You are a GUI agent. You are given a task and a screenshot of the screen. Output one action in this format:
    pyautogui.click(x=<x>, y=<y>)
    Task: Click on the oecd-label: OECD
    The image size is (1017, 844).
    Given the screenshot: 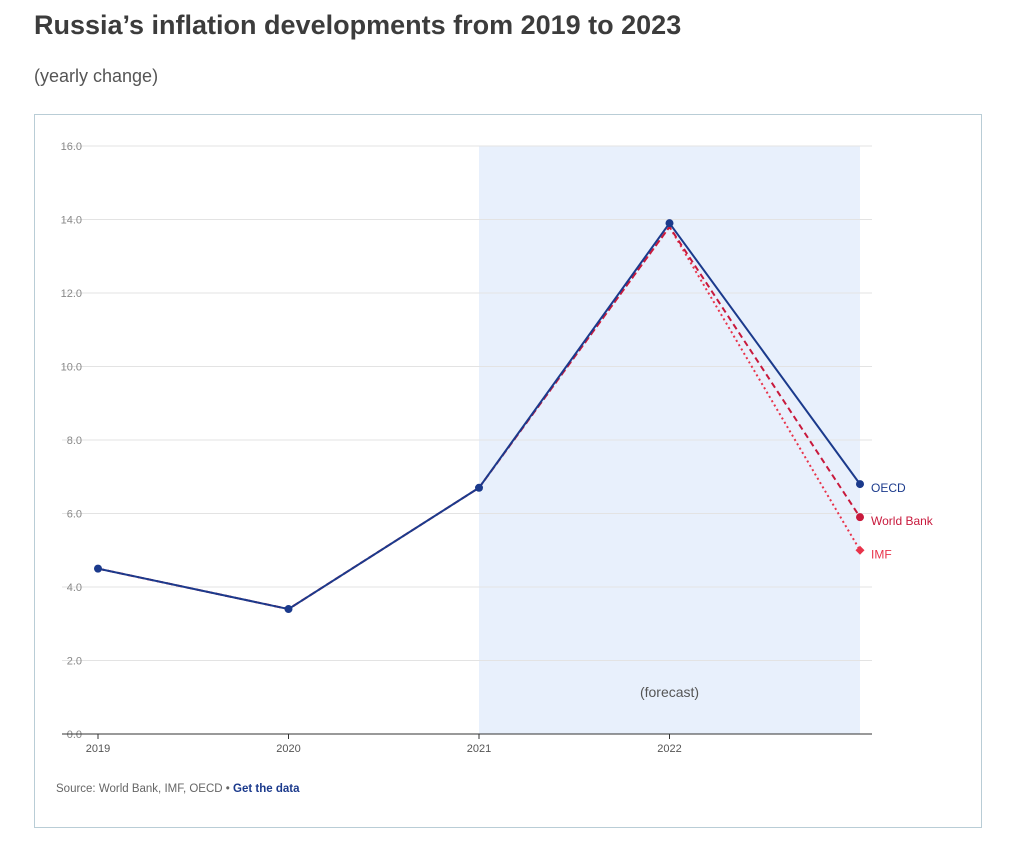 What is the action you would take?
    pyautogui.click(x=888, y=488)
    